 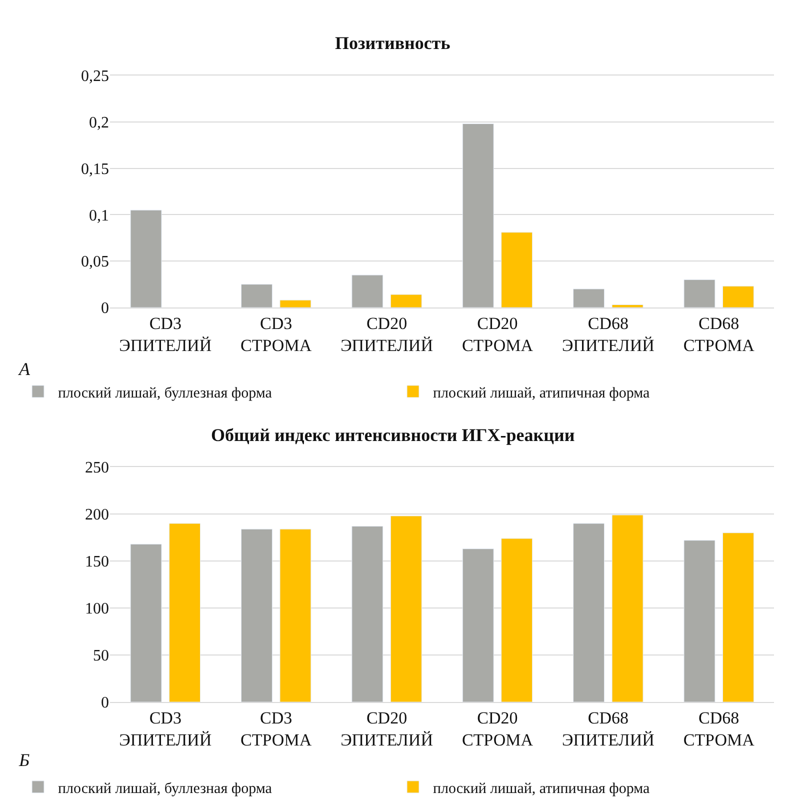 What do you see at coordinates (101, 656) in the screenshot?
I see `y-tick-label: 50` at bounding box center [101, 656].